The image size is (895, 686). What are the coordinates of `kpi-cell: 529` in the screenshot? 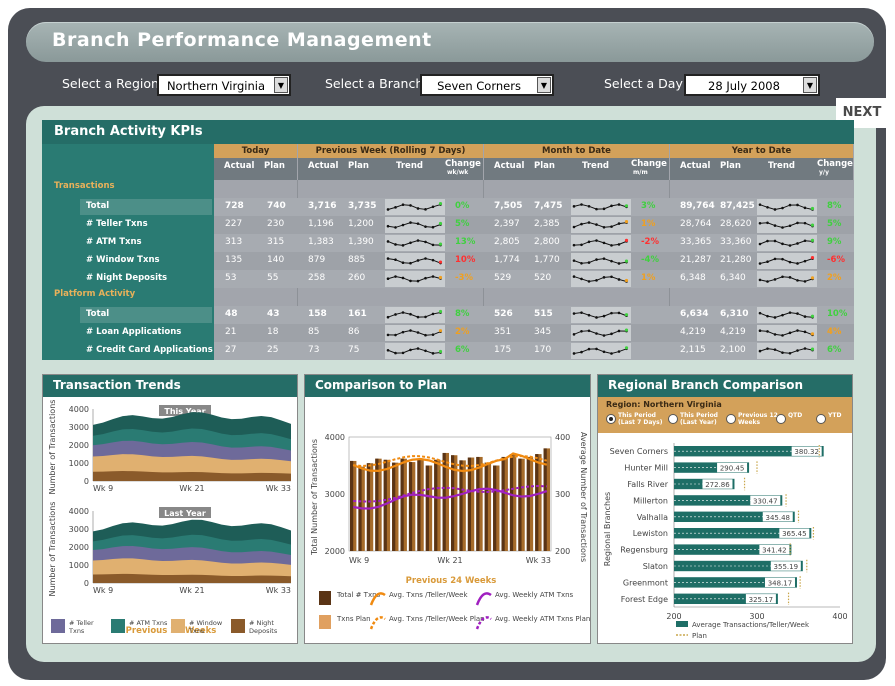 It's located at (503, 278).